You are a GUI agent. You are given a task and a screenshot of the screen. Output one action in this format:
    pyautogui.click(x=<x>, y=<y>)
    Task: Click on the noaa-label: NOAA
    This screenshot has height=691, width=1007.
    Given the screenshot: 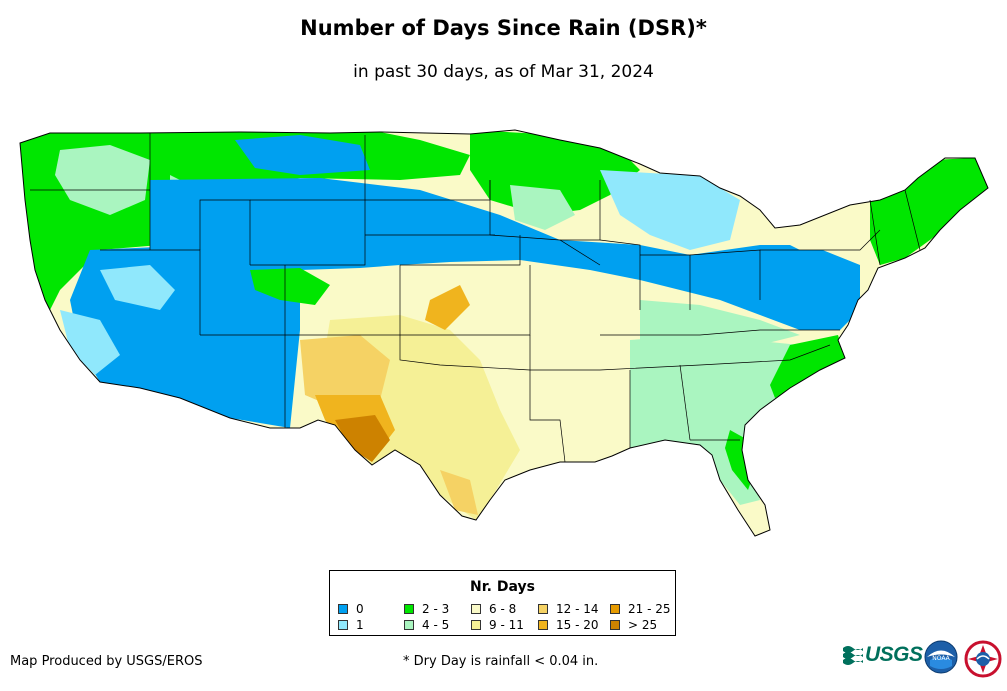 What is the action you would take?
    pyautogui.click(x=941, y=658)
    